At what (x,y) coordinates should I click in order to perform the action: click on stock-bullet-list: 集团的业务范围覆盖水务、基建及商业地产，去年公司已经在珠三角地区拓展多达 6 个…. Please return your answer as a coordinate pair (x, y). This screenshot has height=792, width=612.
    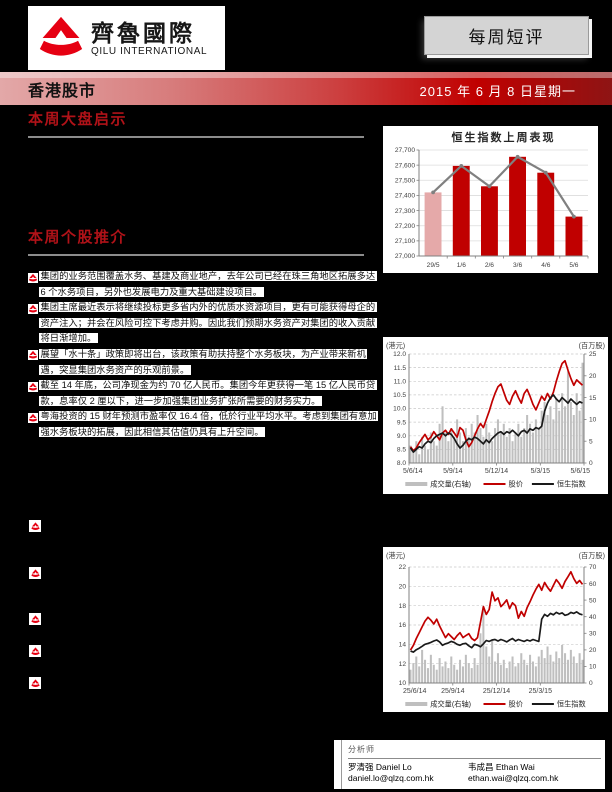
    Looking at the image, I should click on (203, 355).